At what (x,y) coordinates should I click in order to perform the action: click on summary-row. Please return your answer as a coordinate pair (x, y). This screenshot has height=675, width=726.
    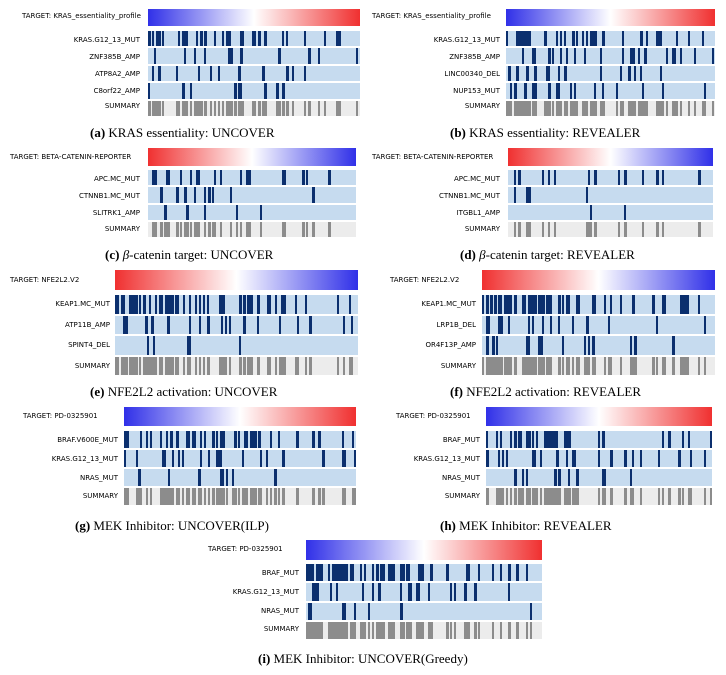
    Looking at the image, I should click on (598, 365).